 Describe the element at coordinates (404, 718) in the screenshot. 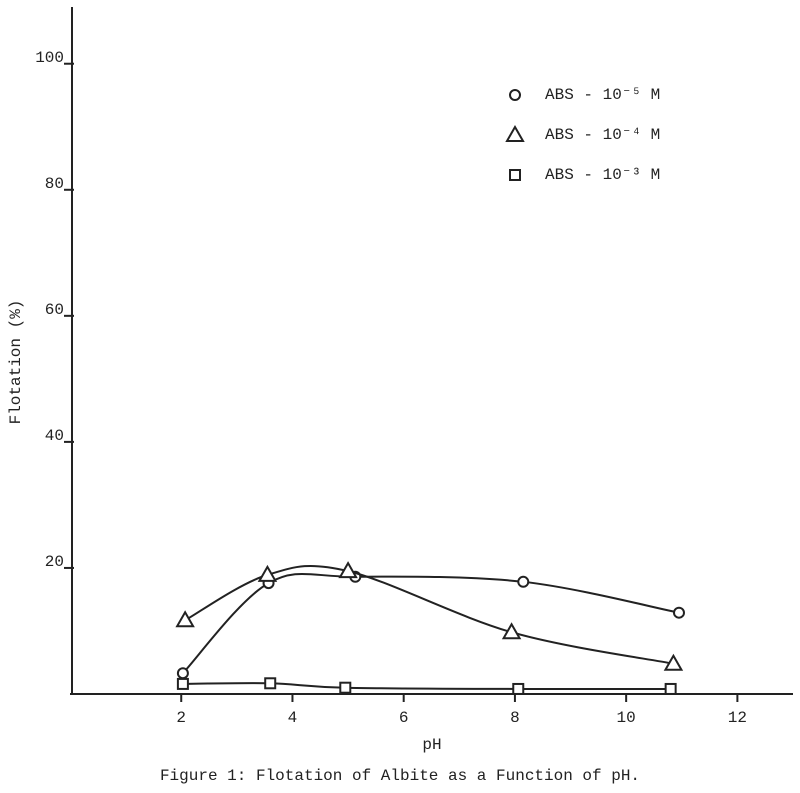

I see `x-tick-label: 6` at that location.